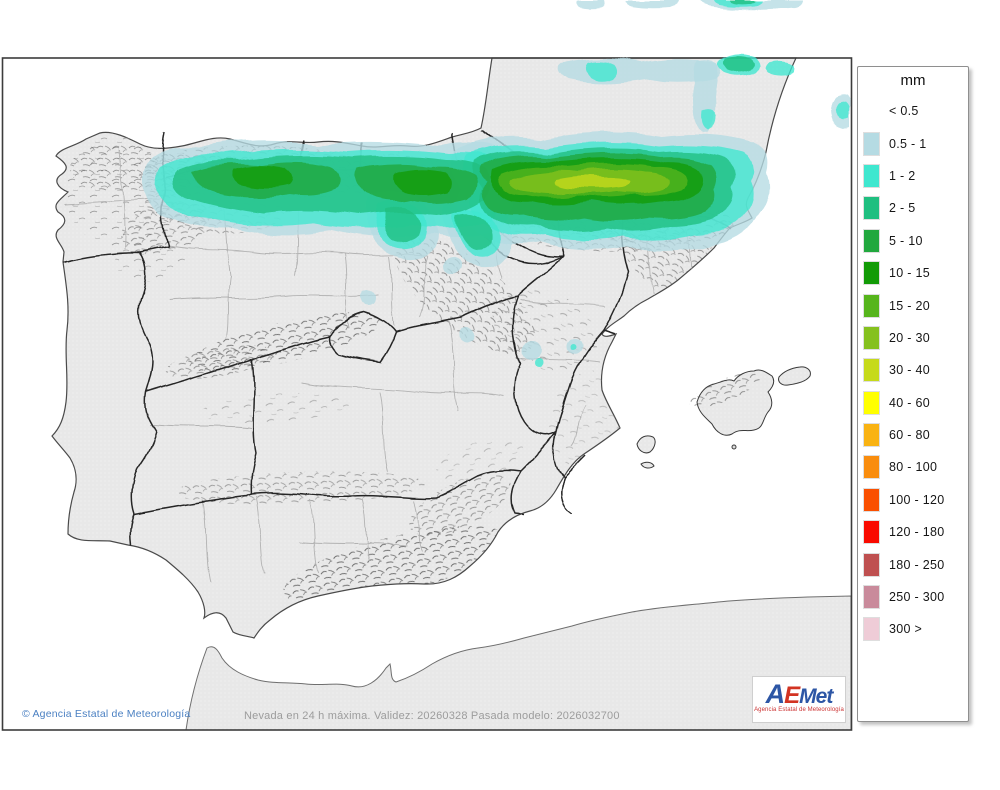 The image size is (1000, 790). I want to click on aemet-logo-met: Met, so click(816, 696).